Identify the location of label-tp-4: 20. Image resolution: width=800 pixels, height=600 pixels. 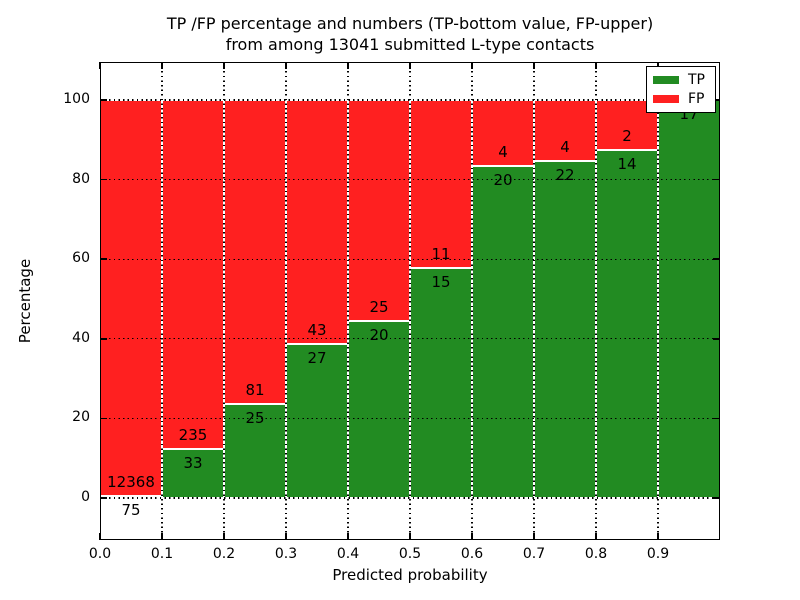
(379, 335).